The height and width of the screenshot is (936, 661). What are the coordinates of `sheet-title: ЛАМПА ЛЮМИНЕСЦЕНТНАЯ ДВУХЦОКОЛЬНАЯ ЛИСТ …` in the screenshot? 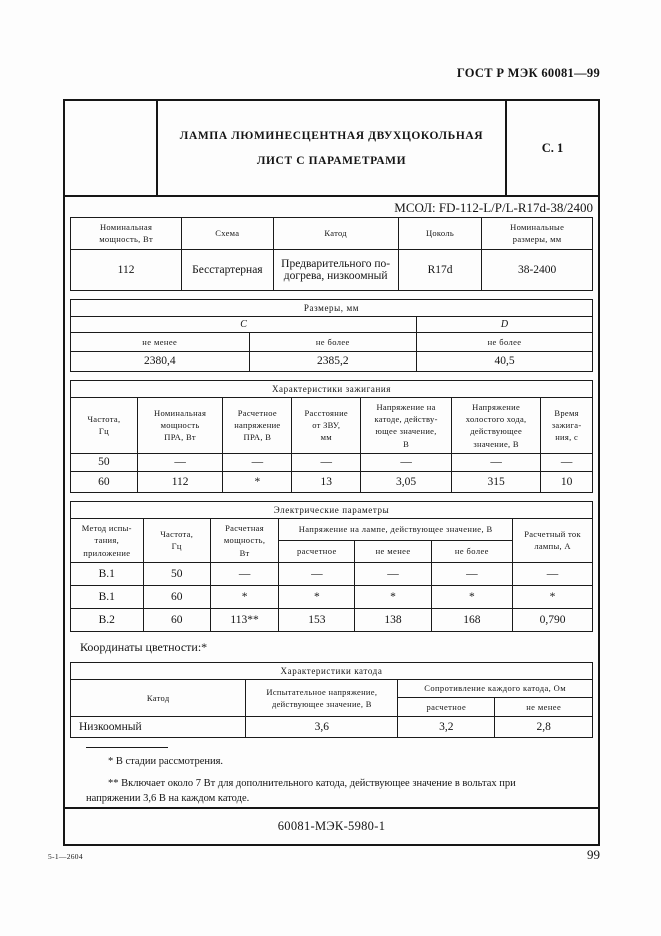 It's located at (331, 148).